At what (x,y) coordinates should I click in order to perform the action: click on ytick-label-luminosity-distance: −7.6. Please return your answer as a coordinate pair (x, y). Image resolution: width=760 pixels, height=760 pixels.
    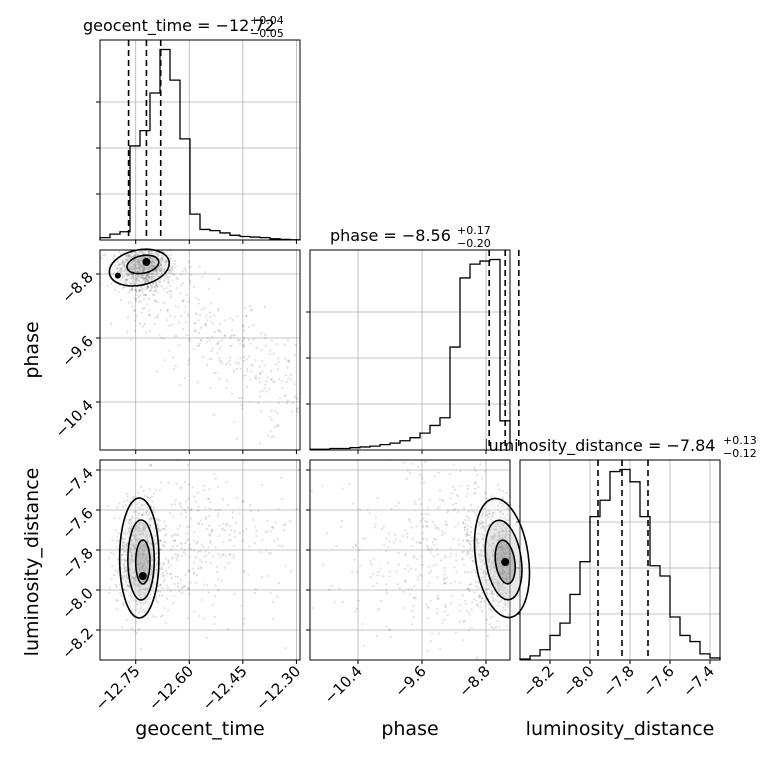
    Looking at the image, I should click on (77, 523).